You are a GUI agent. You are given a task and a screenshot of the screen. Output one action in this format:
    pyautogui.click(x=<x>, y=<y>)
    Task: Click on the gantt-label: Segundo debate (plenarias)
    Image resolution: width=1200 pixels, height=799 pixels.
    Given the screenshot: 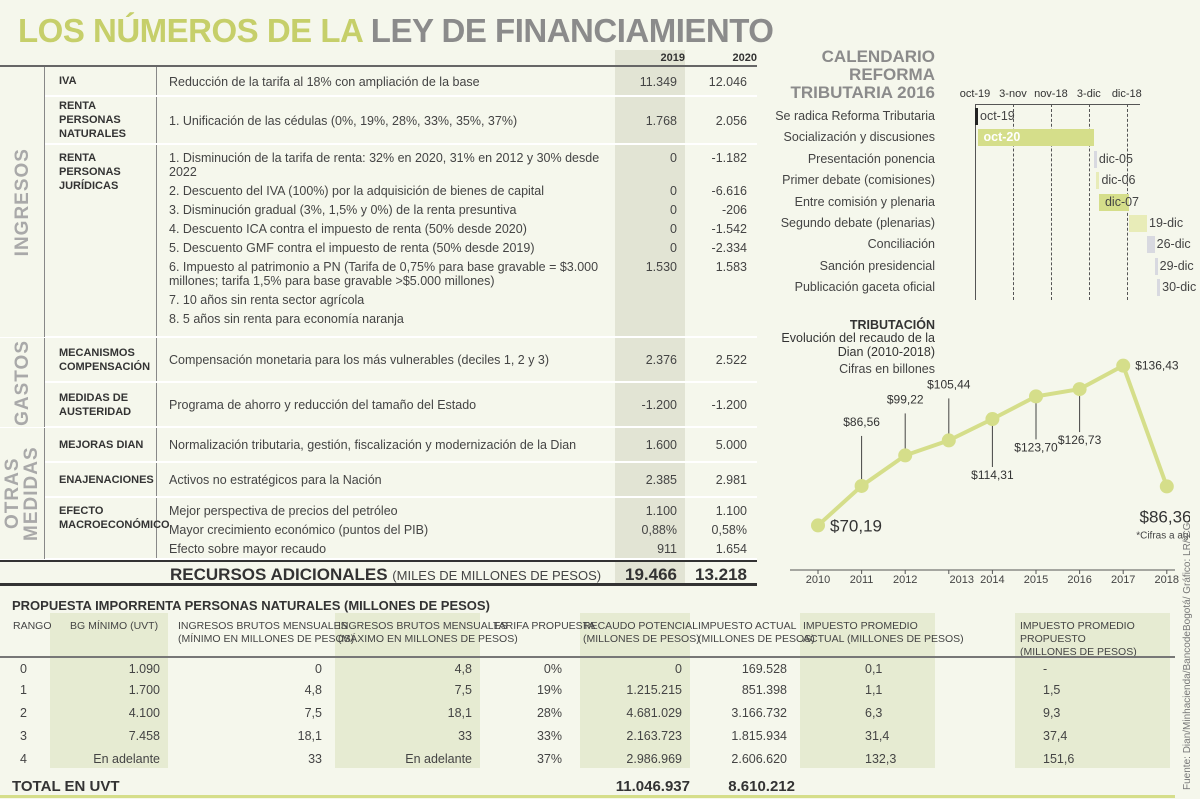 What is the action you would take?
    pyautogui.click(x=857, y=223)
    